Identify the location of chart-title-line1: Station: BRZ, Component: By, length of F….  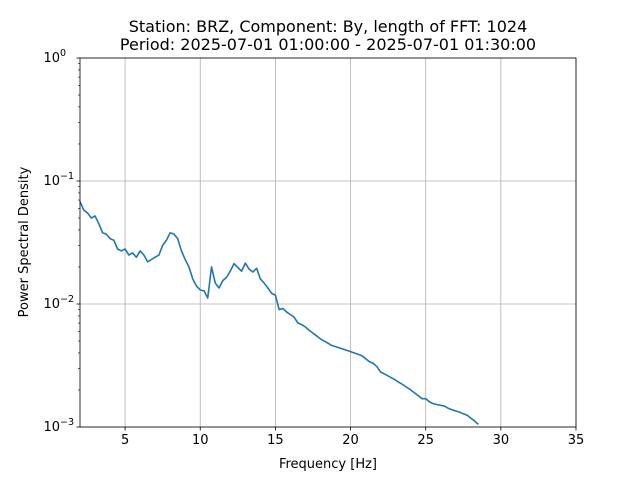
(328, 26).